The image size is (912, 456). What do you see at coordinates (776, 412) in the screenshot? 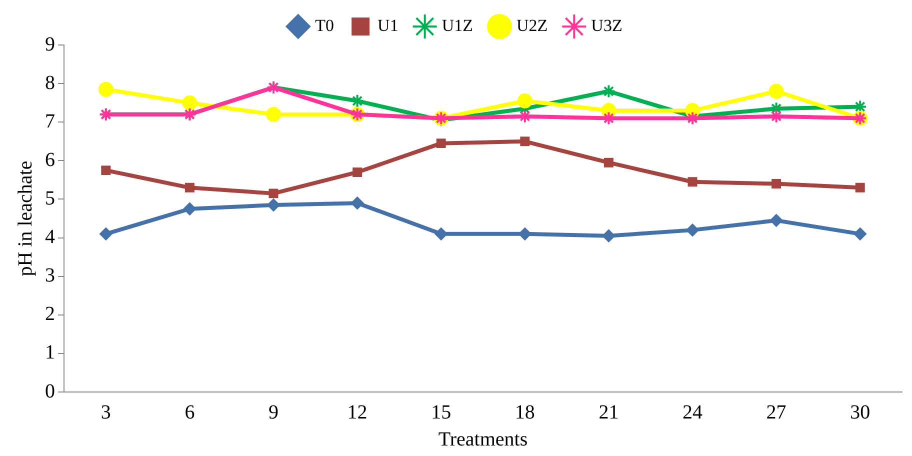
I see `x-tick-label: 27` at bounding box center [776, 412].